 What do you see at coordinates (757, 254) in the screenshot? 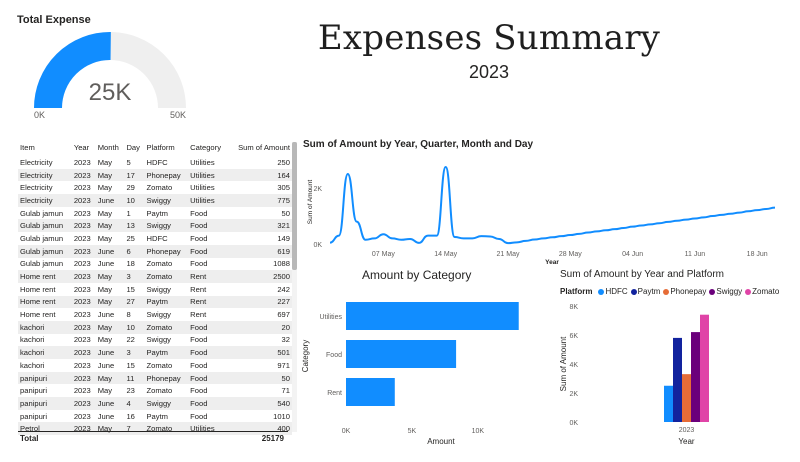
I see `line-x-tick: 18 Jun` at bounding box center [757, 254].